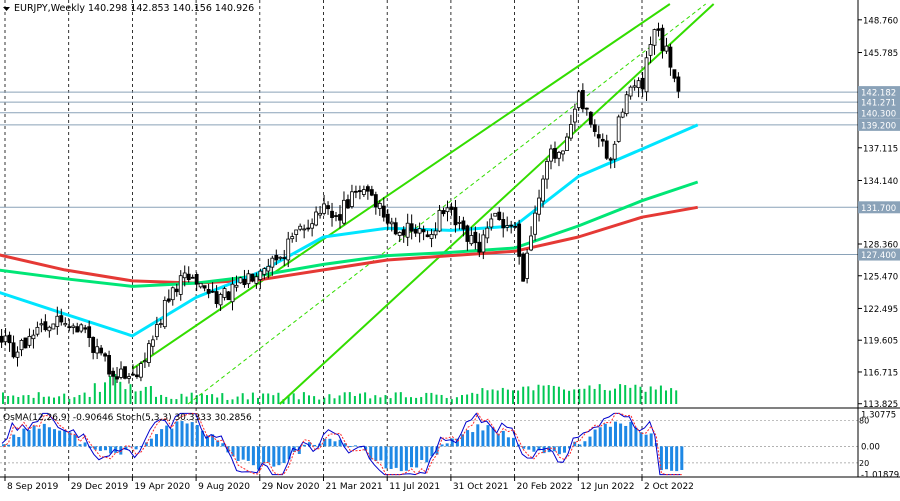  What do you see at coordinates (6, 9) in the screenshot?
I see `symbol-dropdown-icon` at bounding box center [6, 9].